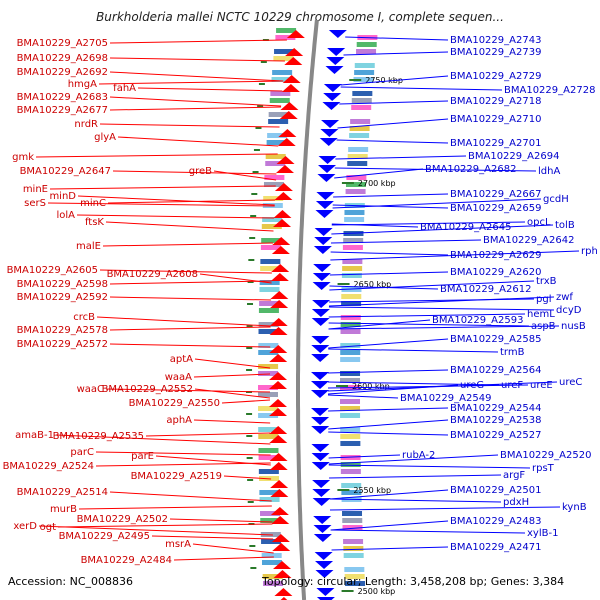  Describe the element at coordinates (174, 403) in the screenshot. I see `left-gene-label: BMA10229_A2550` at that location.